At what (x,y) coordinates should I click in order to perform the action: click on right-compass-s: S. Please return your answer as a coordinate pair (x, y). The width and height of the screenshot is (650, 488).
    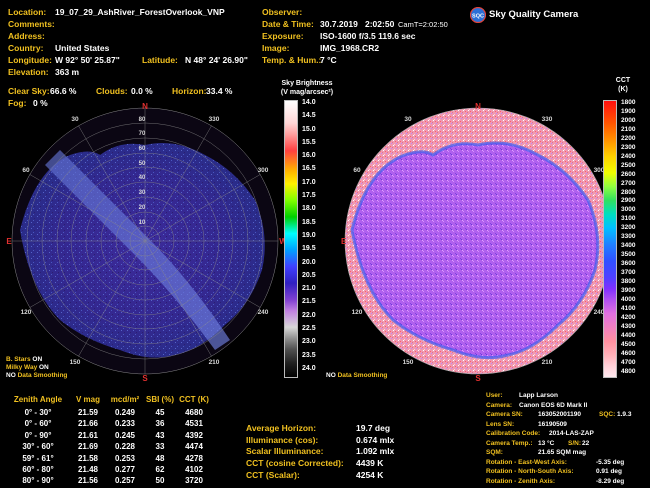
    Looking at the image, I should click on (478, 378).